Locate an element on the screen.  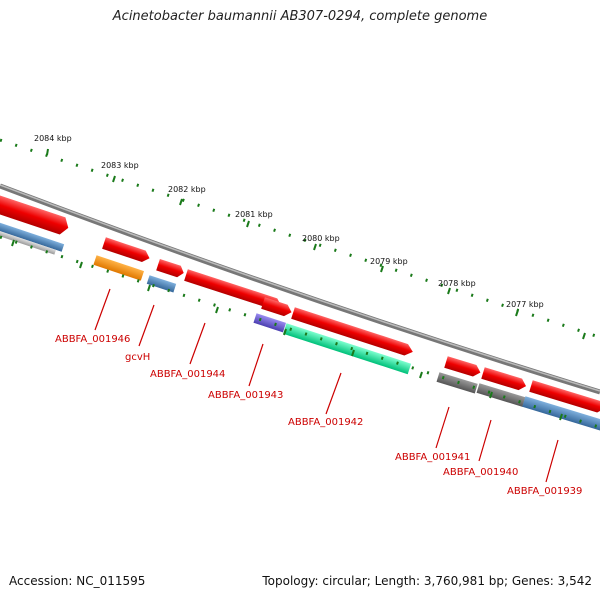
scale-label: 2078 kbp is located at coordinates (457, 283).